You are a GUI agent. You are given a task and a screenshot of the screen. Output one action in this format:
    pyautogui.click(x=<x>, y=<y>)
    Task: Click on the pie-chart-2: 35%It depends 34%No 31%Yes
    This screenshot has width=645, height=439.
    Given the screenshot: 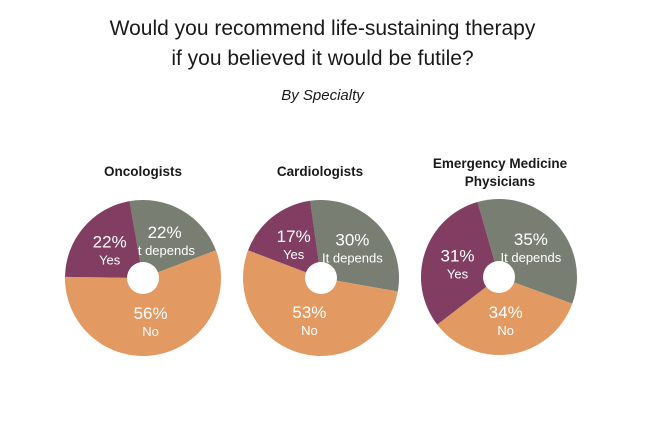 What is the action you would take?
    pyautogui.click(x=499, y=277)
    